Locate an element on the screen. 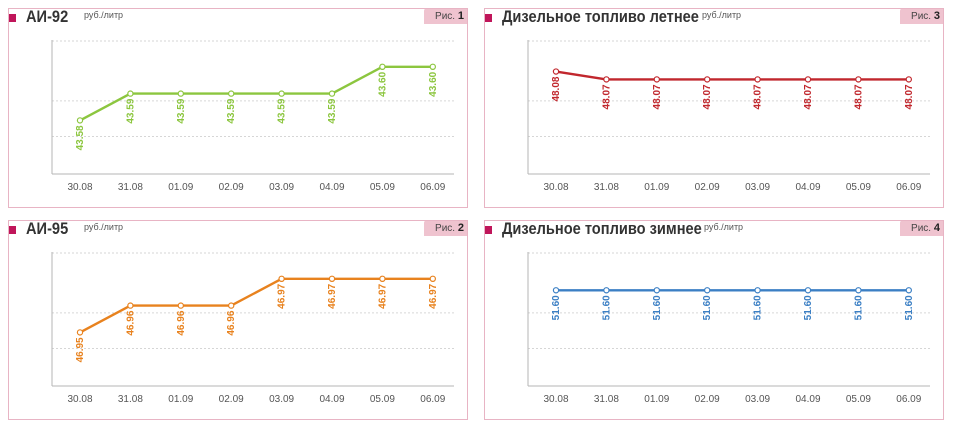  figure-tab: Рис. 1 is located at coordinates (446, 16).